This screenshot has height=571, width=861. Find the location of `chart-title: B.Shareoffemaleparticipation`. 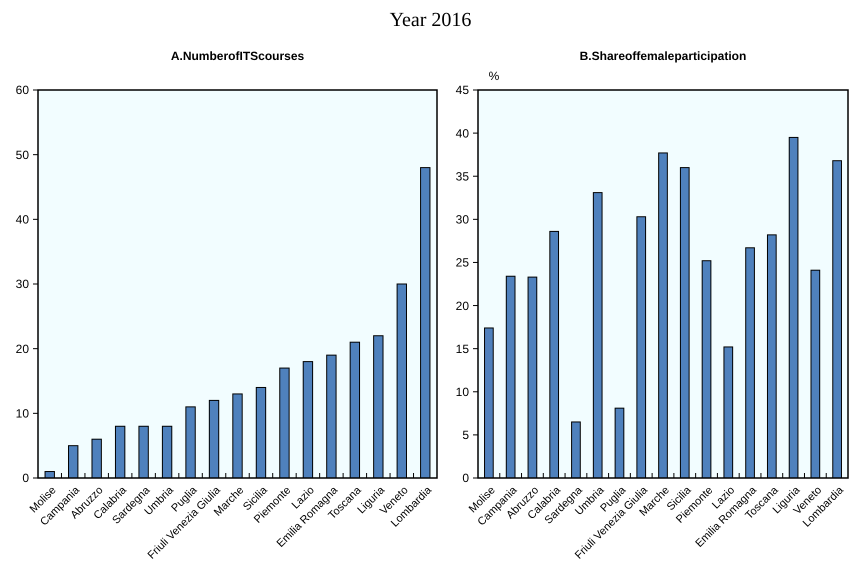

chart-title: B.Shareoffemaleparticipation is located at coordinates (663, 56).